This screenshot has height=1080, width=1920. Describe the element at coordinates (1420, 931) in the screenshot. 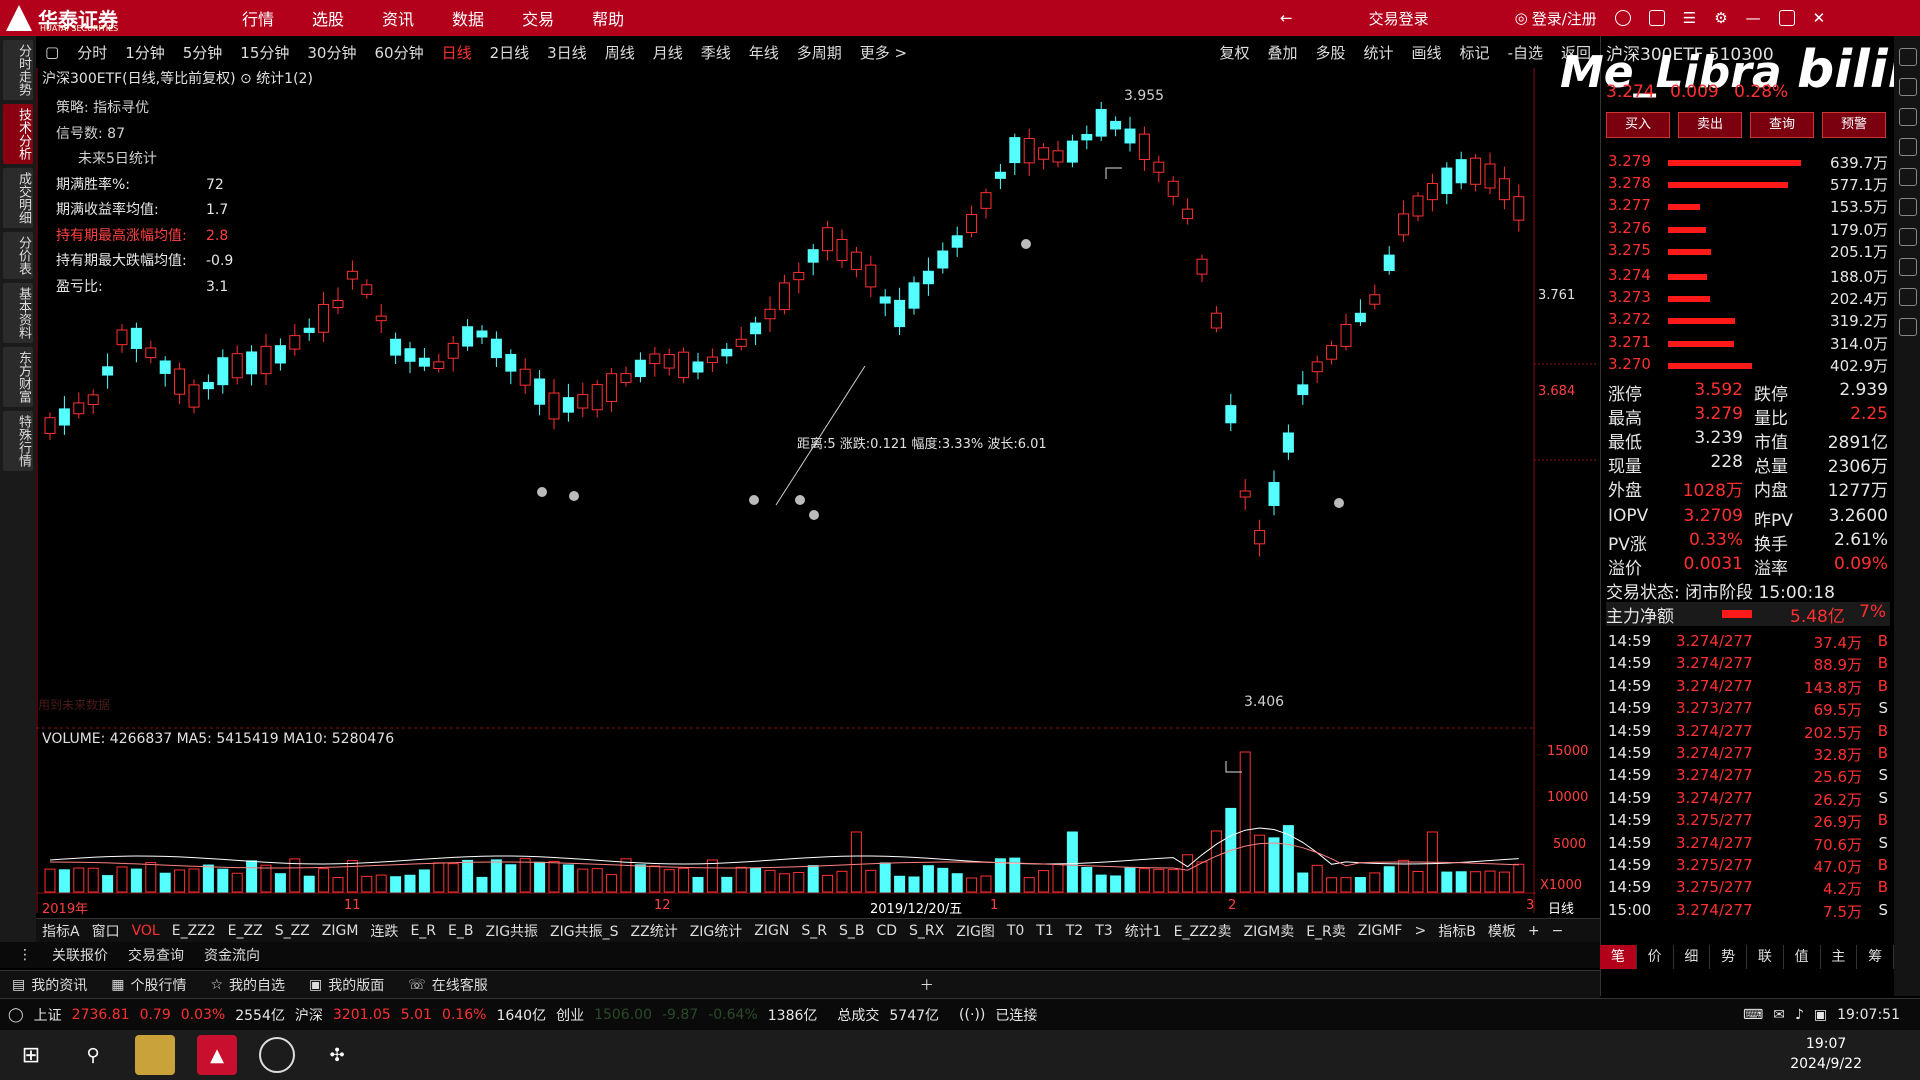

I see `indicator-tab: >` at that location.